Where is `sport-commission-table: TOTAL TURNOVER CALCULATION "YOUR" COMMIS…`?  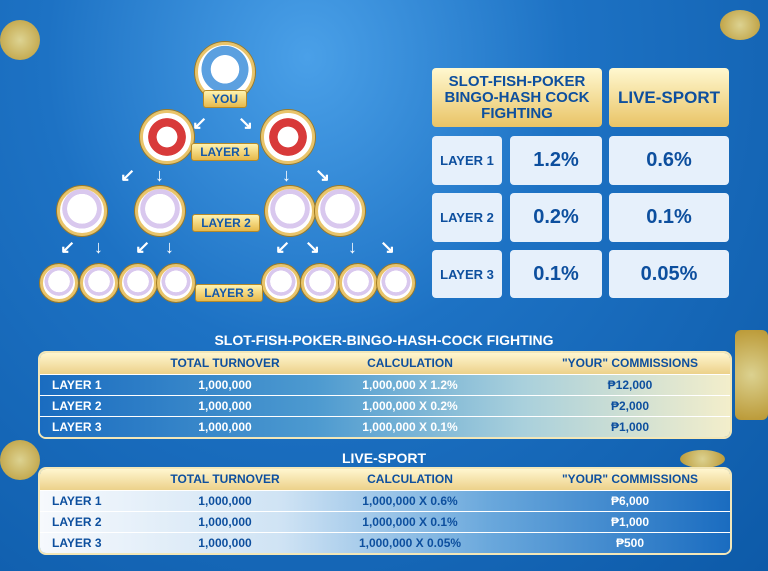
sport-commission-table: TOTAL TURNOVER CALCULATION "YOUR" COMMIS… is located at coordinates (385, 511).